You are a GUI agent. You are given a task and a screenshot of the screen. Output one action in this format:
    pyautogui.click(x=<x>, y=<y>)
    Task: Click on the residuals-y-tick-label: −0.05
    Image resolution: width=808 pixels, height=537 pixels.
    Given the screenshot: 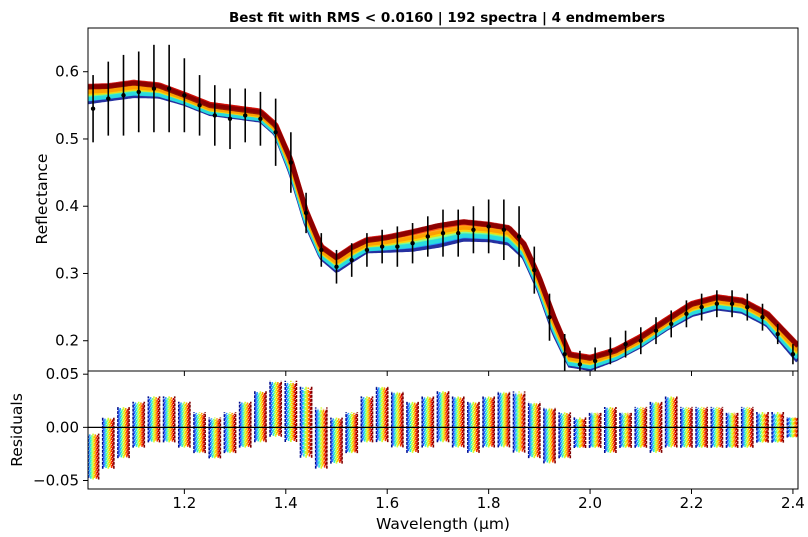 What is the action you would take?
    pyautogui.click(x=56, y=480)
    